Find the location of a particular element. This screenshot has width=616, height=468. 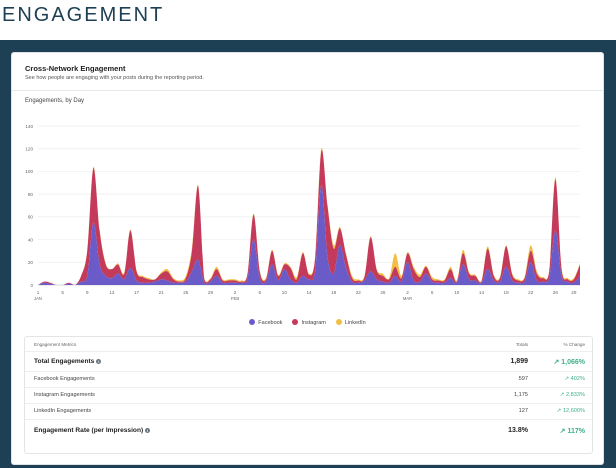

y-tick-label: 100 is located at coordinates (29, 171).